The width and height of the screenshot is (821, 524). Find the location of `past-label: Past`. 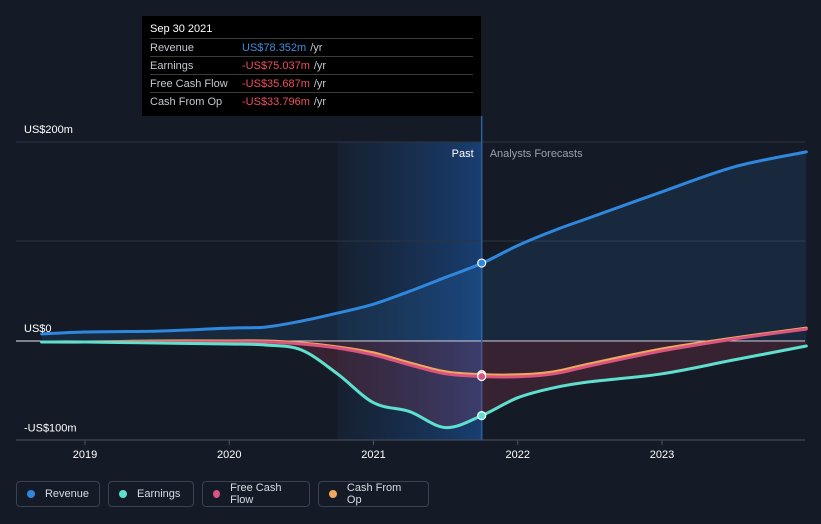

past-label: Past is located at coordinates (463, 154).